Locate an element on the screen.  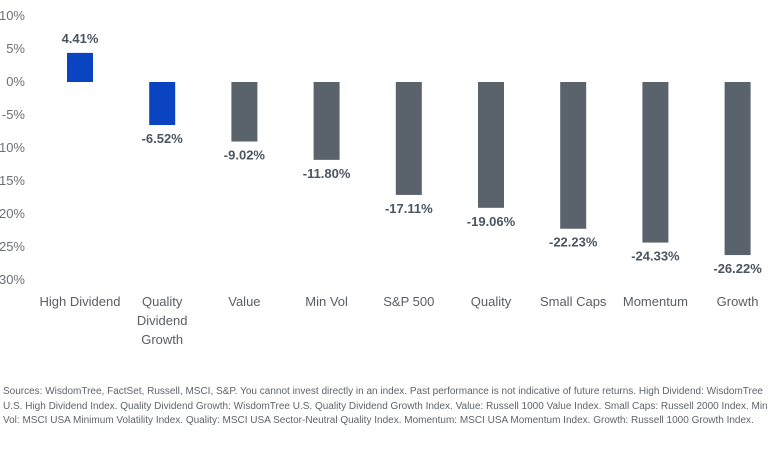
category-label: S&P 500 is located at coordinates (408, 301).